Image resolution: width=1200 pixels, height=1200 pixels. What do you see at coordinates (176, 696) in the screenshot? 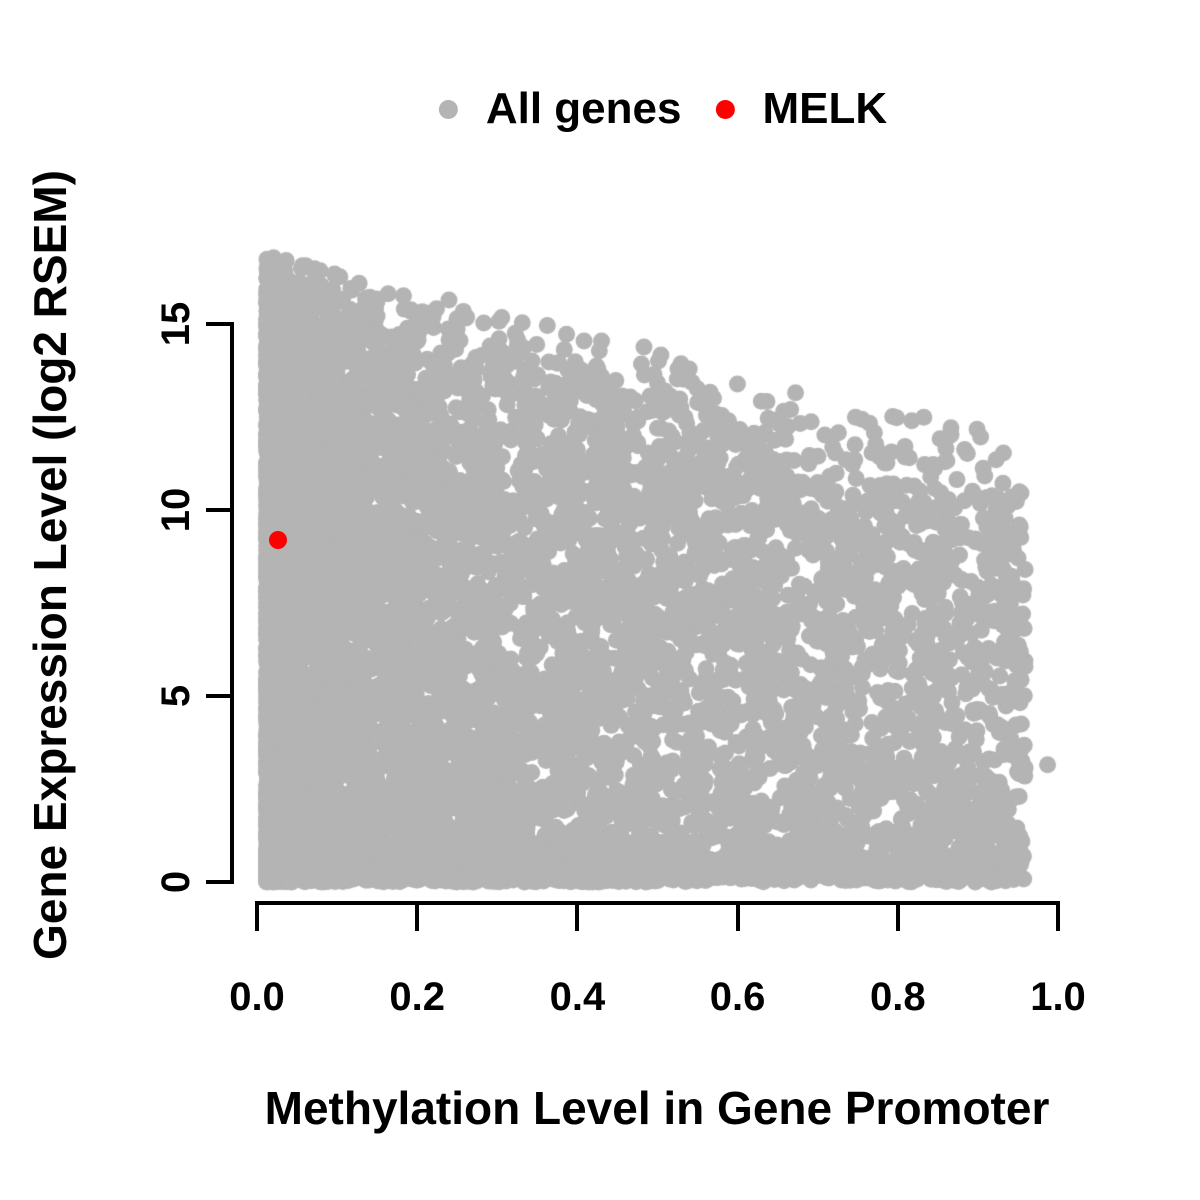
I see `y-tick-label: 5` at bounding box center [176, 696].